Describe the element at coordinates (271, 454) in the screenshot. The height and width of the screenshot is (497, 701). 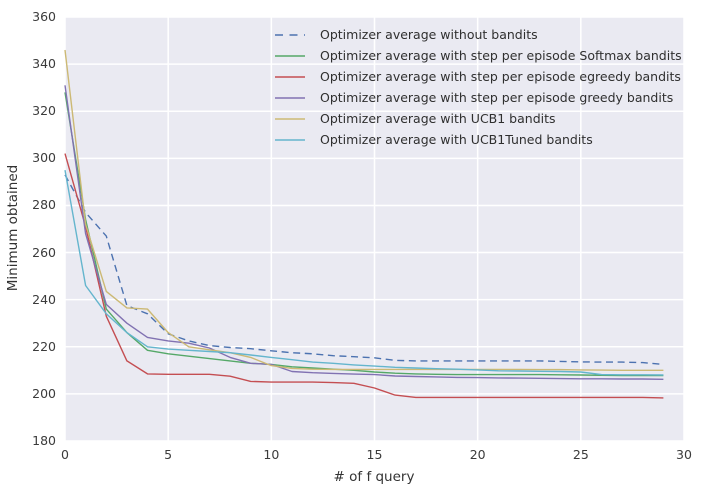
I see `x-tick-label: 10` at that location.